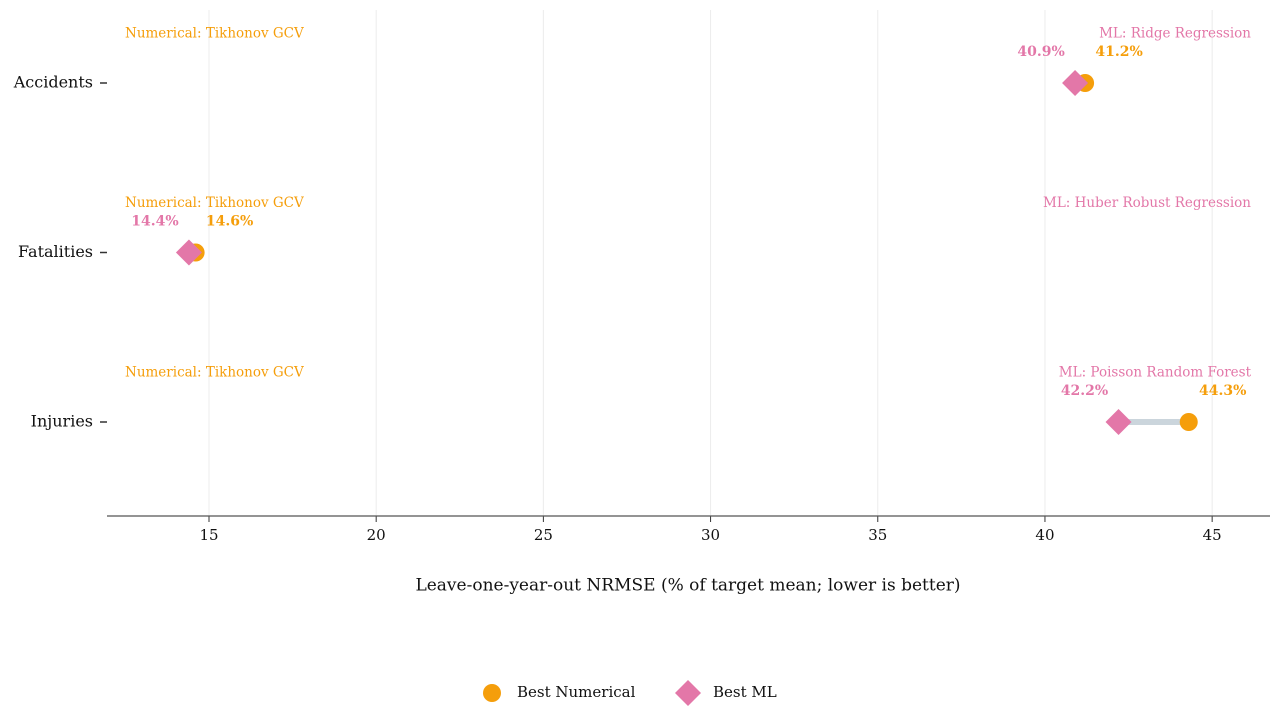 This screenshot has width=1280, height=722. Describe the element at coordinates (62, 421) in the screenshot. I see `y-tick-label: Injuries` at that location.